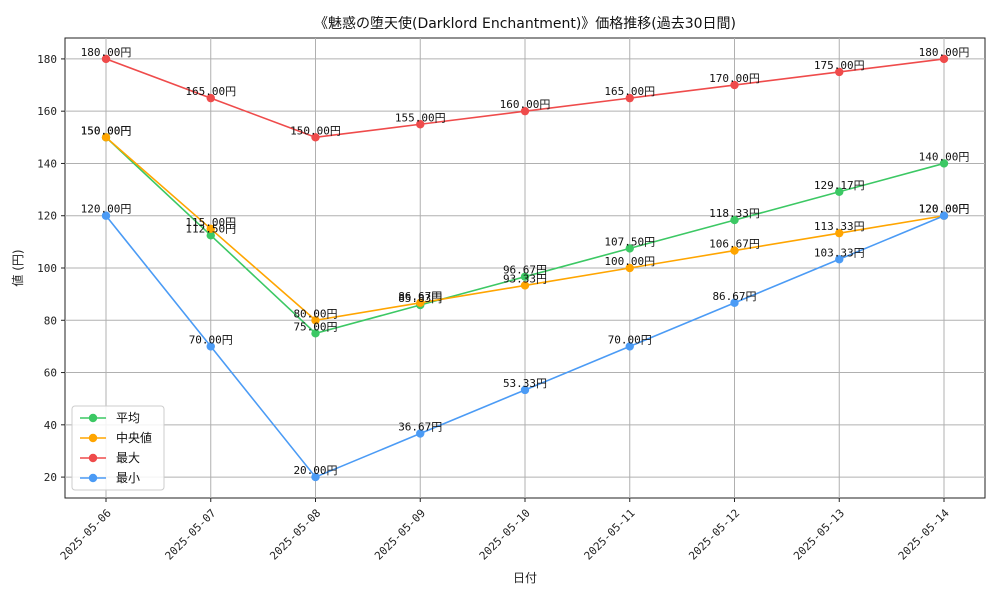 The height and width of the screenshot is (600, 1000). What do you see at coordinates (295, 535) in the screenshot?
I see `x-tick-label: 2025-05-08` at bounding box center [295, 535].